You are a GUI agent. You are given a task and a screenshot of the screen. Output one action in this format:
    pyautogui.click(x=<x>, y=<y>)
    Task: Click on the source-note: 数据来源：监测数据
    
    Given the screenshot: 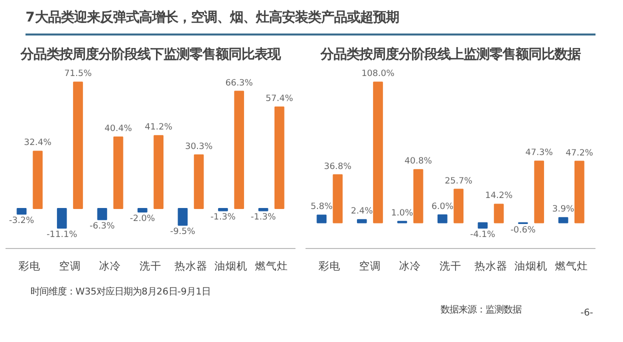 What is the action you would take?
    pyautogui.click(x=481, y=310)
    